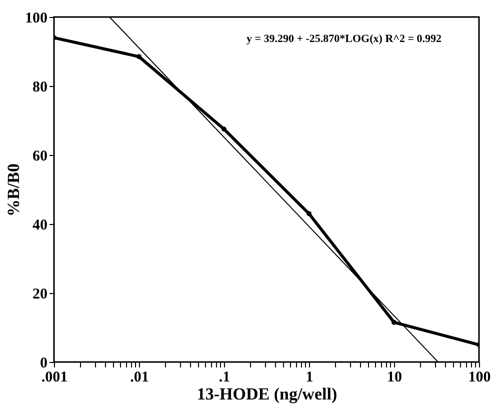 This screenshot has width=503, height=414. I want to click on annotation: y = 39.290 + -25.870*LOG(x) R^2 = 0.992, so click(344, 39).